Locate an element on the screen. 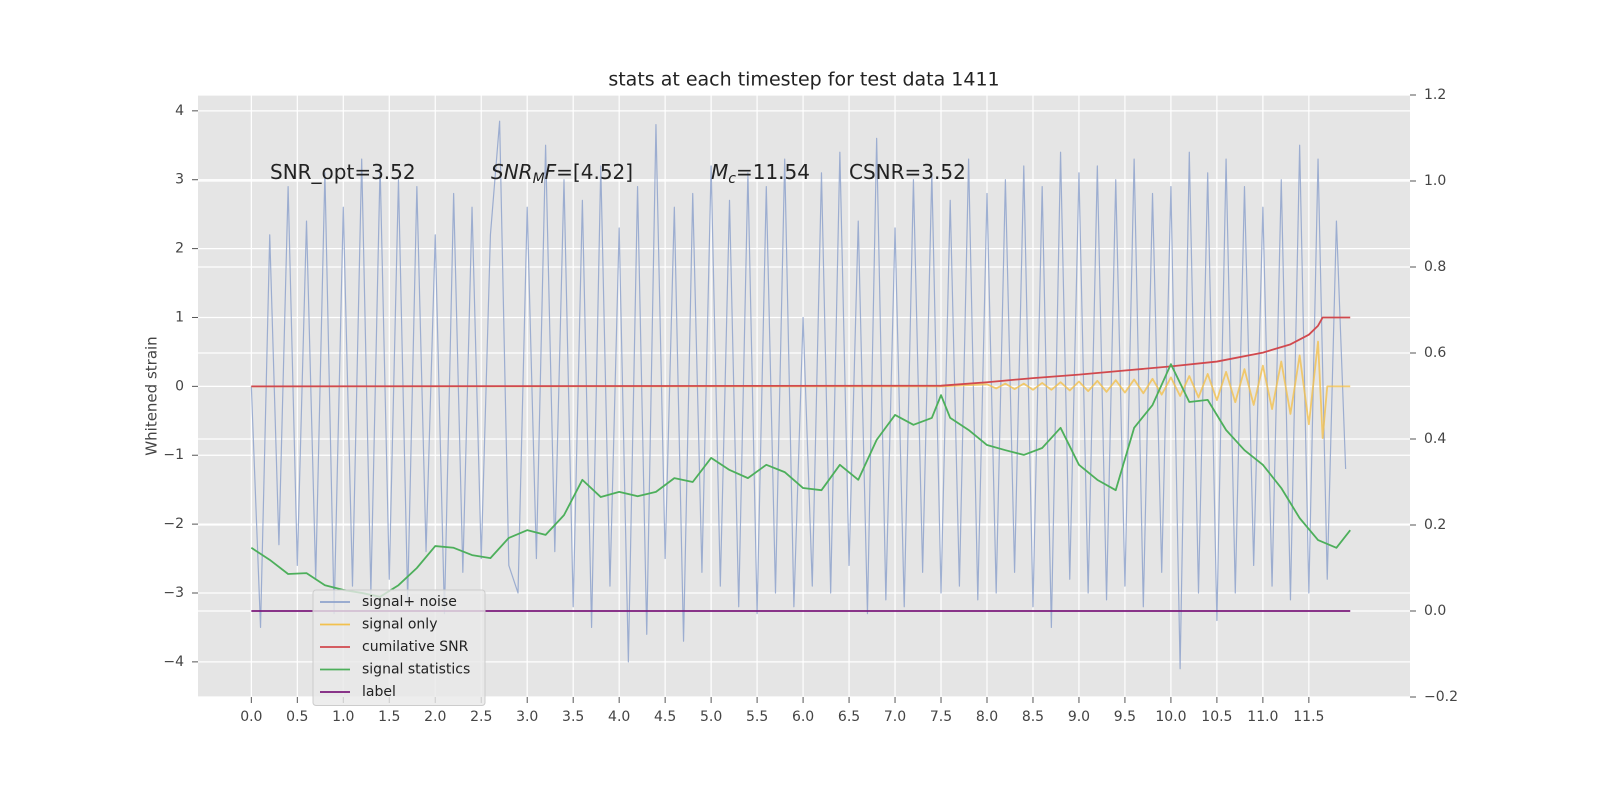 The height and width of the screenshot is (800, 1600). y-tick-label: 2 is located at coordinates (179, 249).